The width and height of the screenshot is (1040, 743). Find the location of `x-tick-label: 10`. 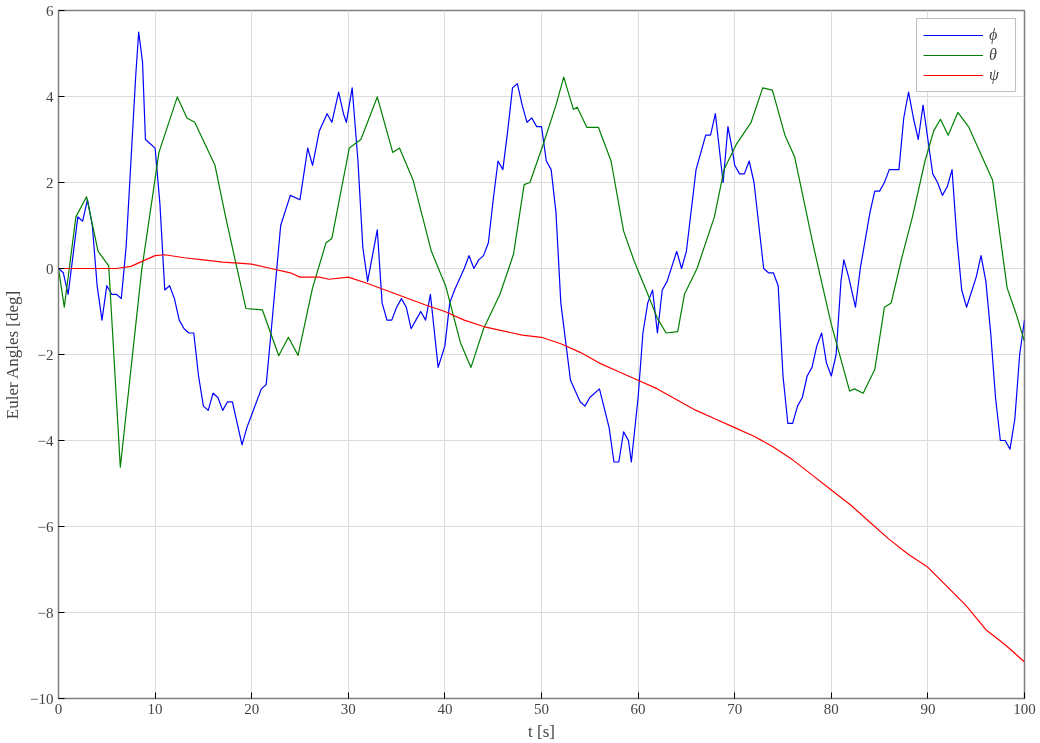

x-tick-label: 10 is located at coordinates (155, 708).